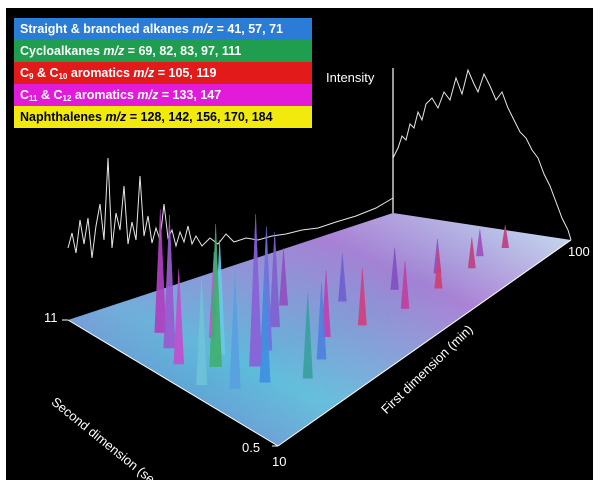  What do you see at coordinates (482, 154) in the screenshot?
I see `second-dimension-trace` at bounding box center [482, 154].